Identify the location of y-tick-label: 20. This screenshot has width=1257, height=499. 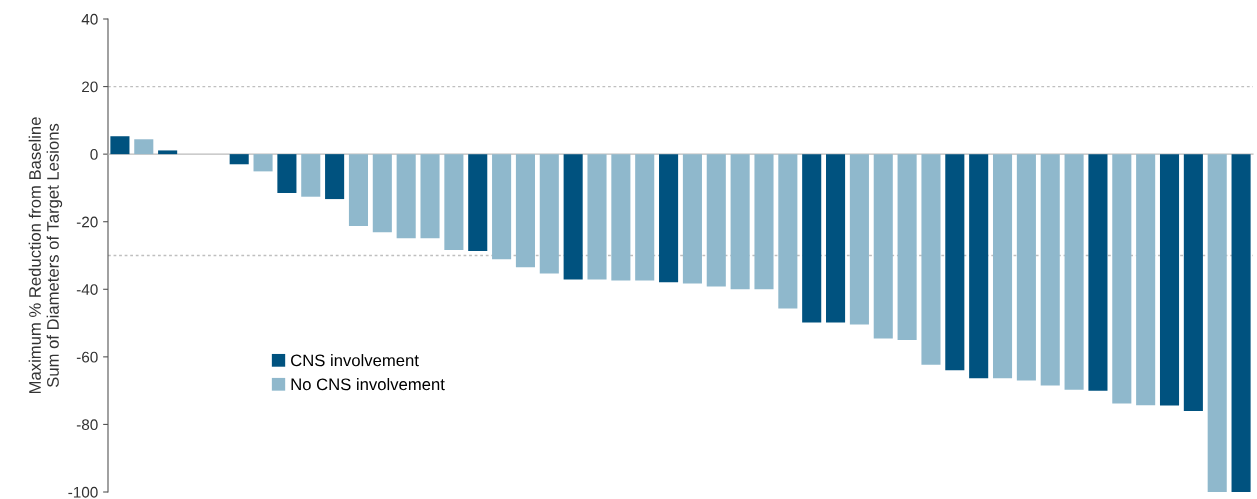
(90, 87).